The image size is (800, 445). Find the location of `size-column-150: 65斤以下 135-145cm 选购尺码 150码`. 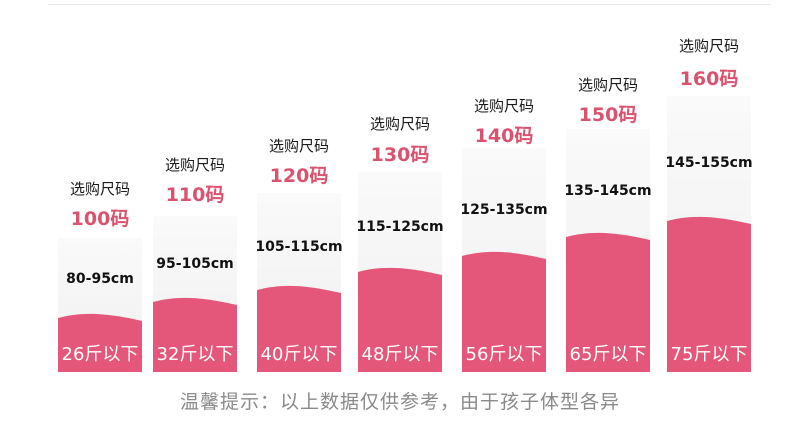

size-column-150: 65斤以下 135-145cm 选购尺码 150码 is located at coordinates (608, 186).